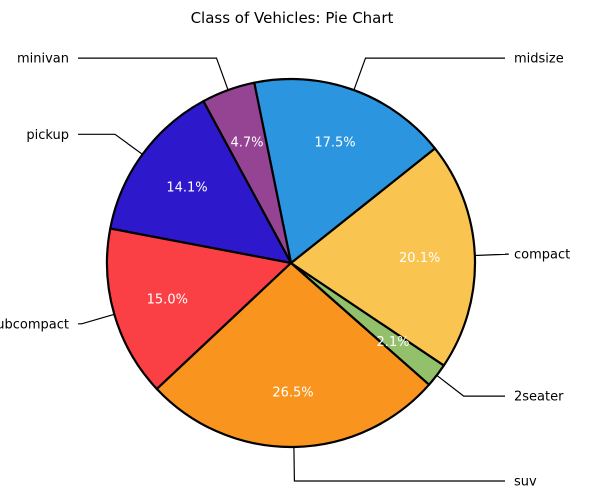 Image resolution: width=608 pixels, height=504 pixels. Describe the element at coordinates (292, 18) in the screenshot. I see `chart-title: Class of Vehicles: Pie Chart` at that location.